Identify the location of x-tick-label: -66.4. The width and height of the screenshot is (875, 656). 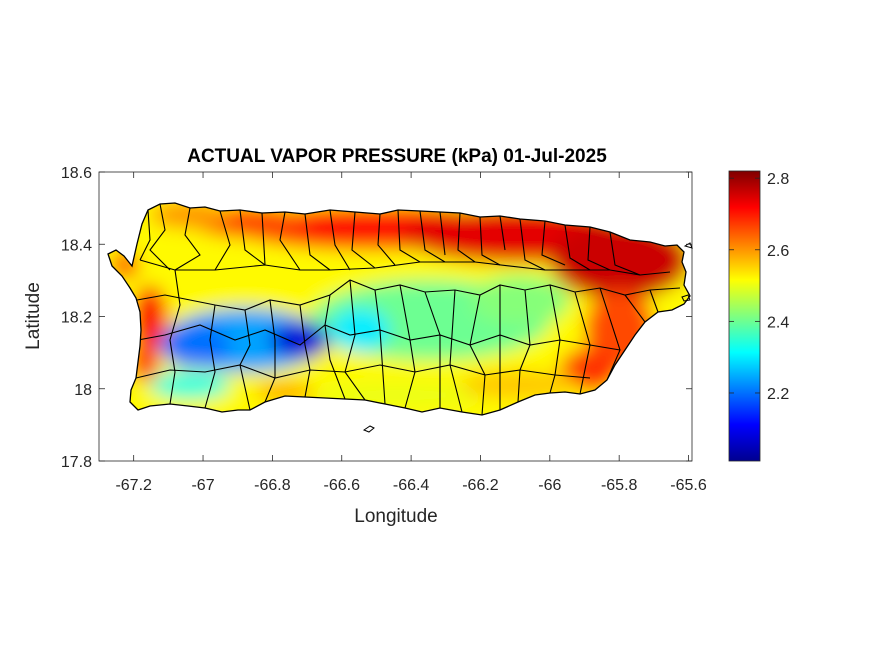
(411, 485).